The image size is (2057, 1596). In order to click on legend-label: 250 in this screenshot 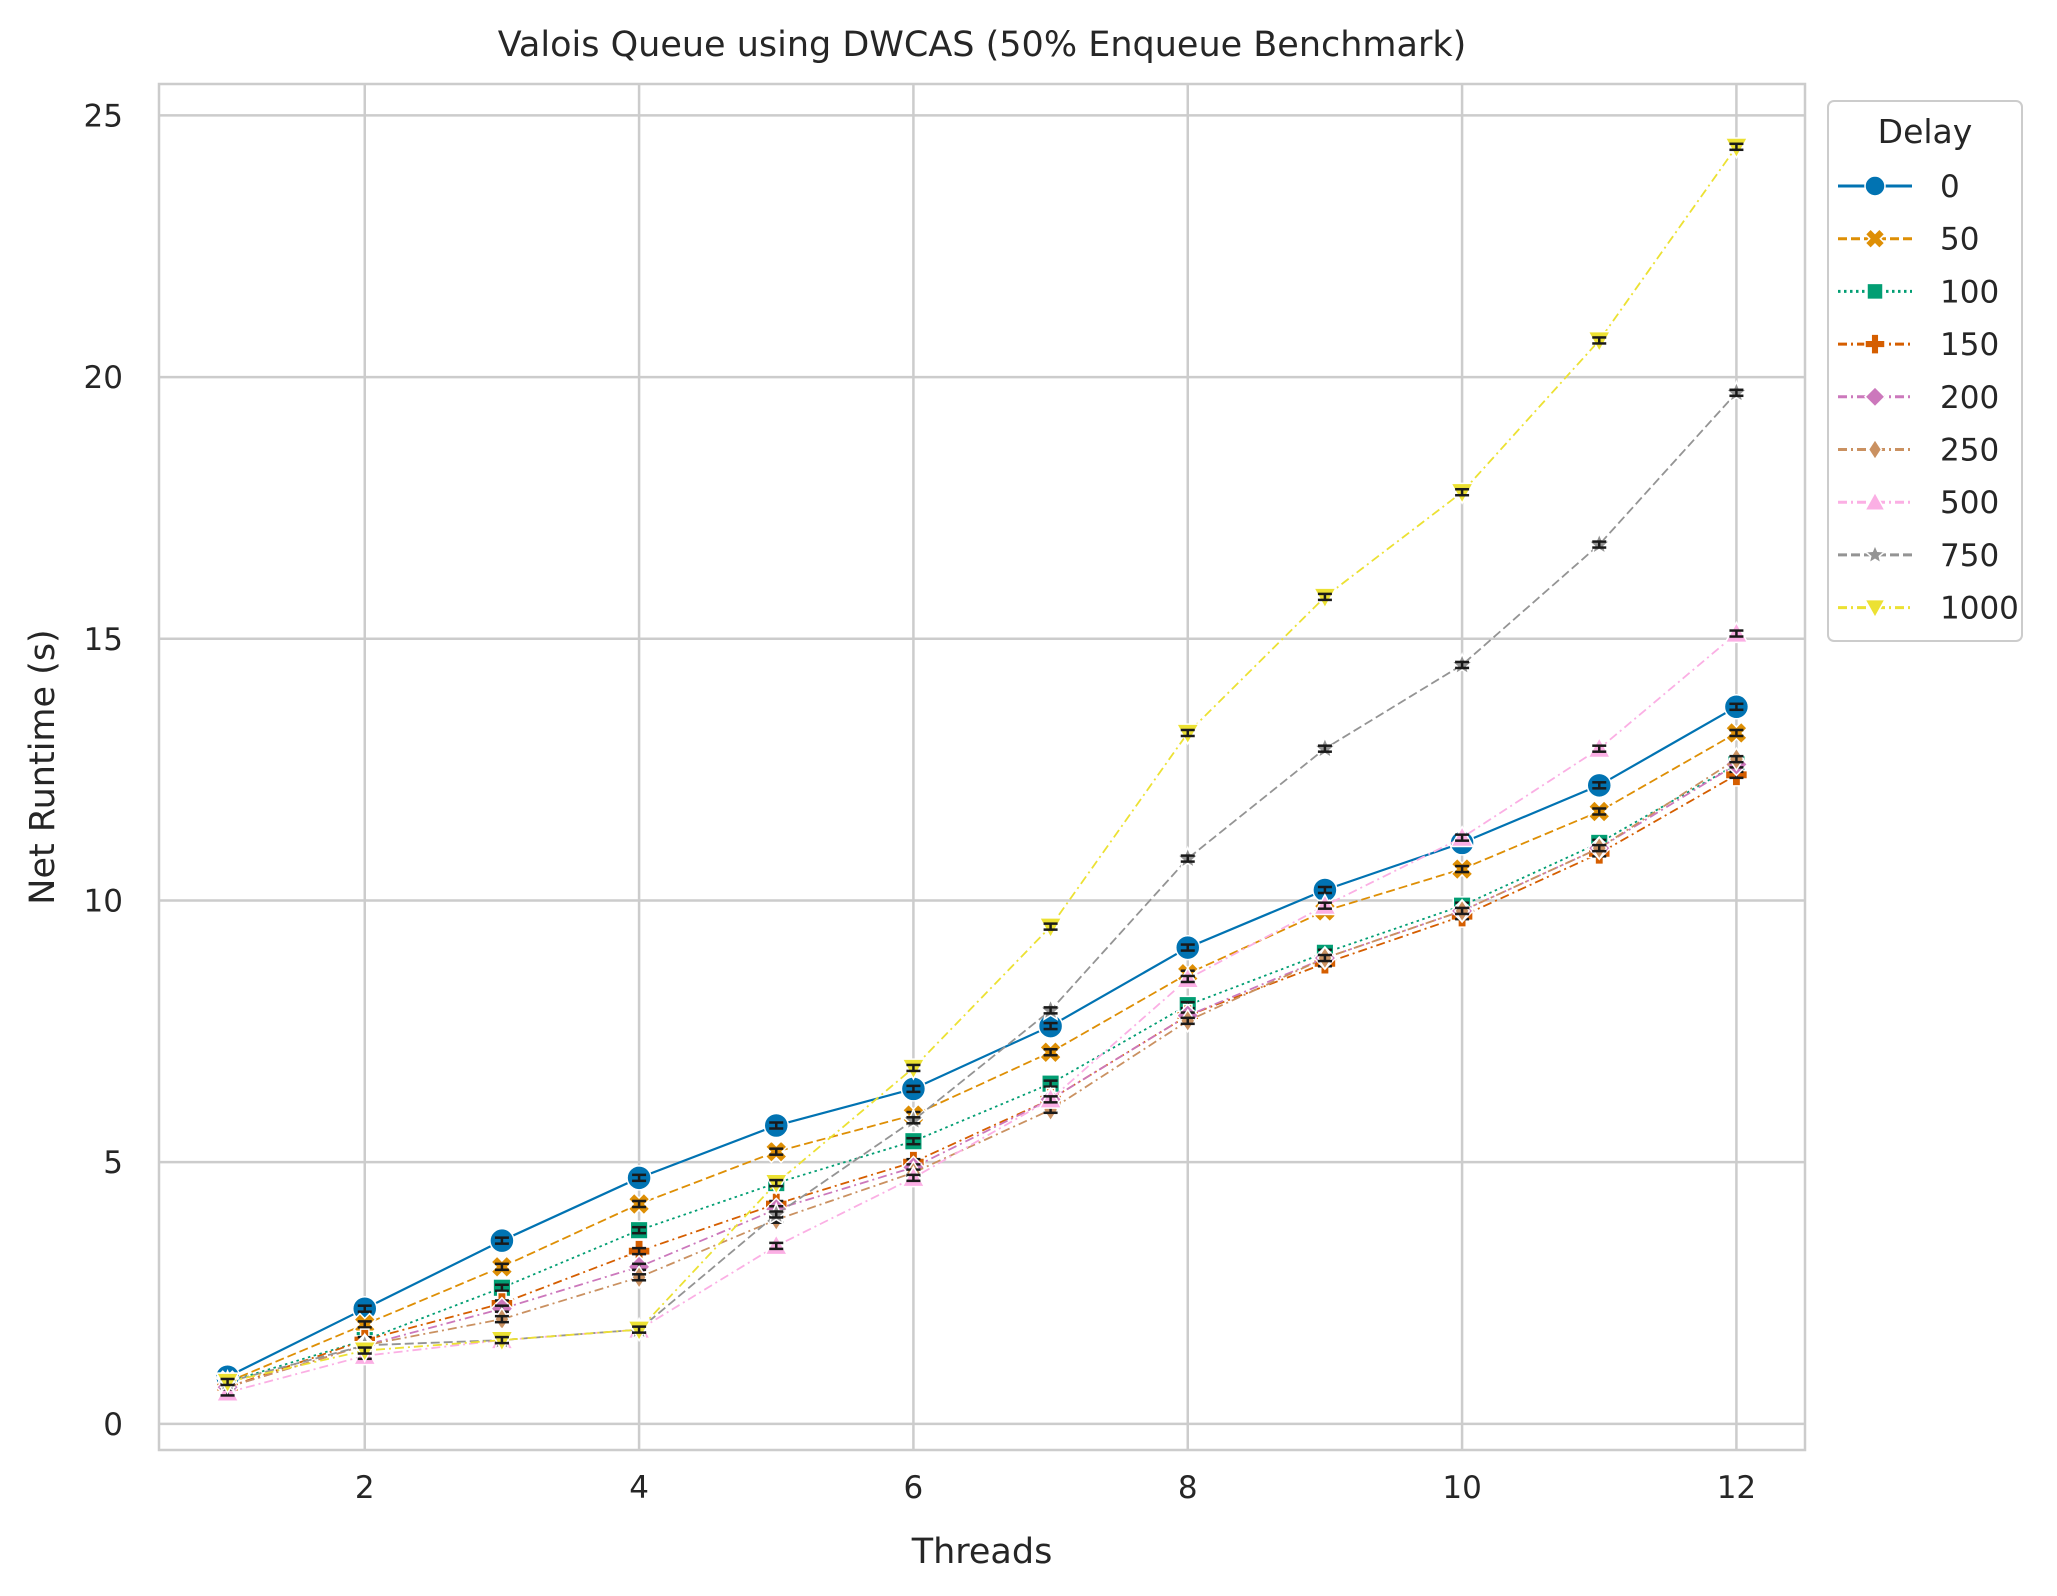, I will do `click(1969, 451)`.